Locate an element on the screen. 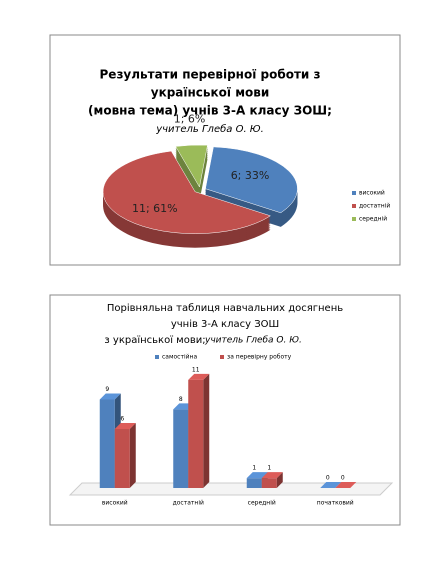 The width and height of the screenshot is (424, 588). chart-title: (мовна тема) учнів 3-А класу ЗОШ; is located at coordinates (210, 111).